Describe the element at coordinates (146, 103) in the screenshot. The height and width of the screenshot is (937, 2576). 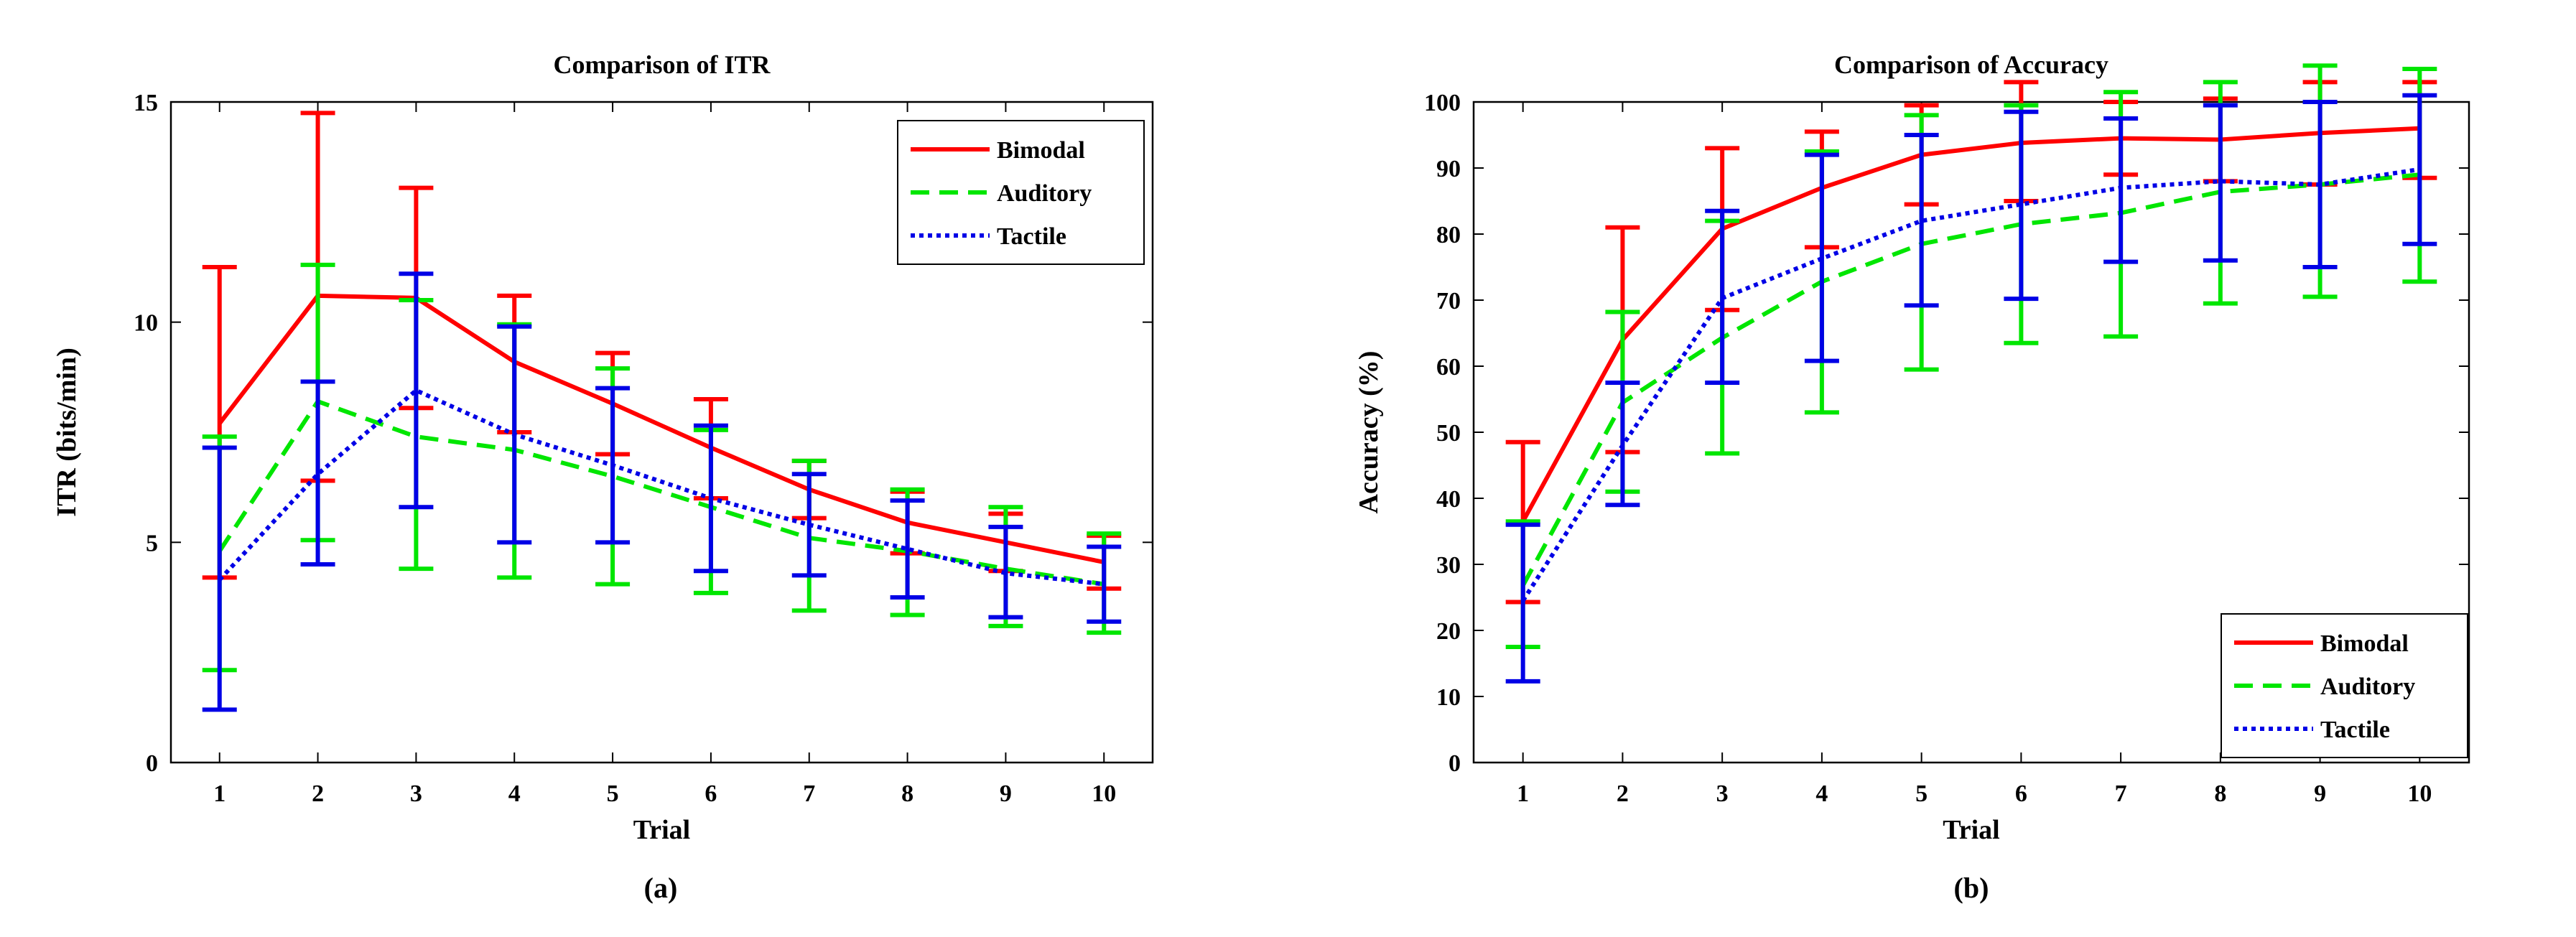
I see `y-tick-label: 15` at that location.